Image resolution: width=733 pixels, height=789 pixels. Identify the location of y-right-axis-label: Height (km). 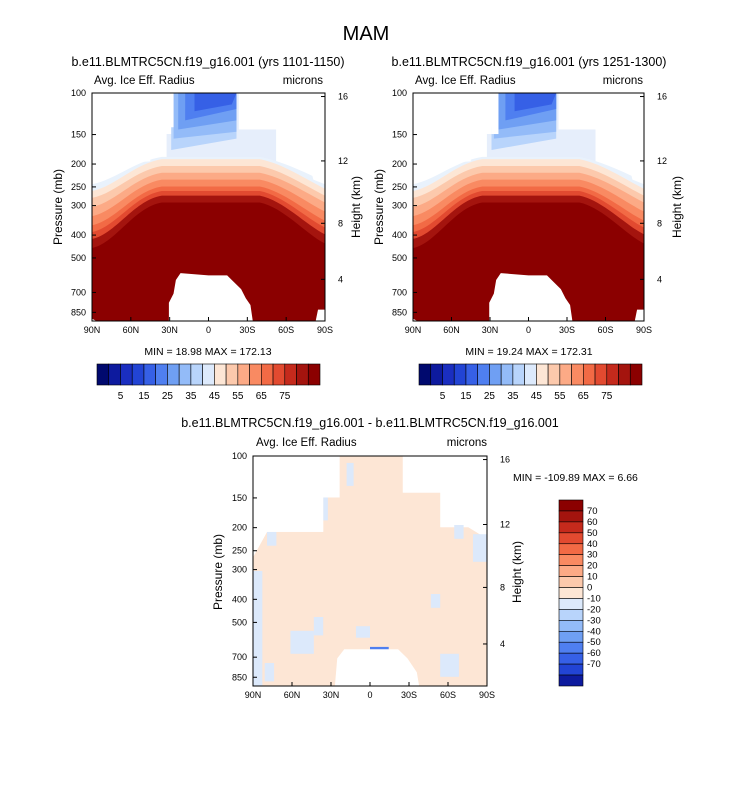
(356, 207).